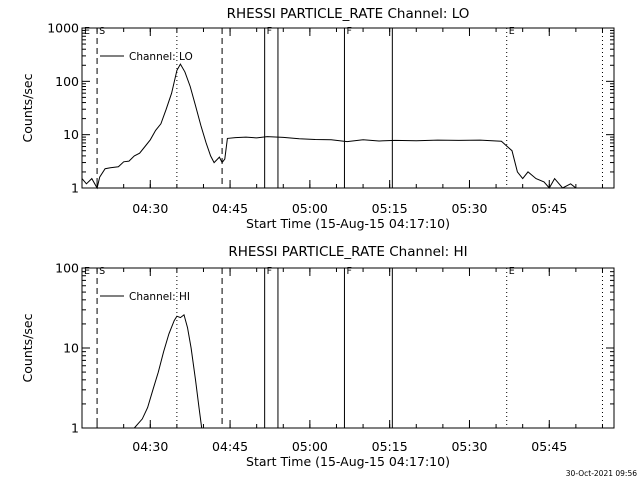 Image resolution: width=640 pixels, height=480 pixels. I want to click on legend-label: Channel: HI, so click(159, 297).